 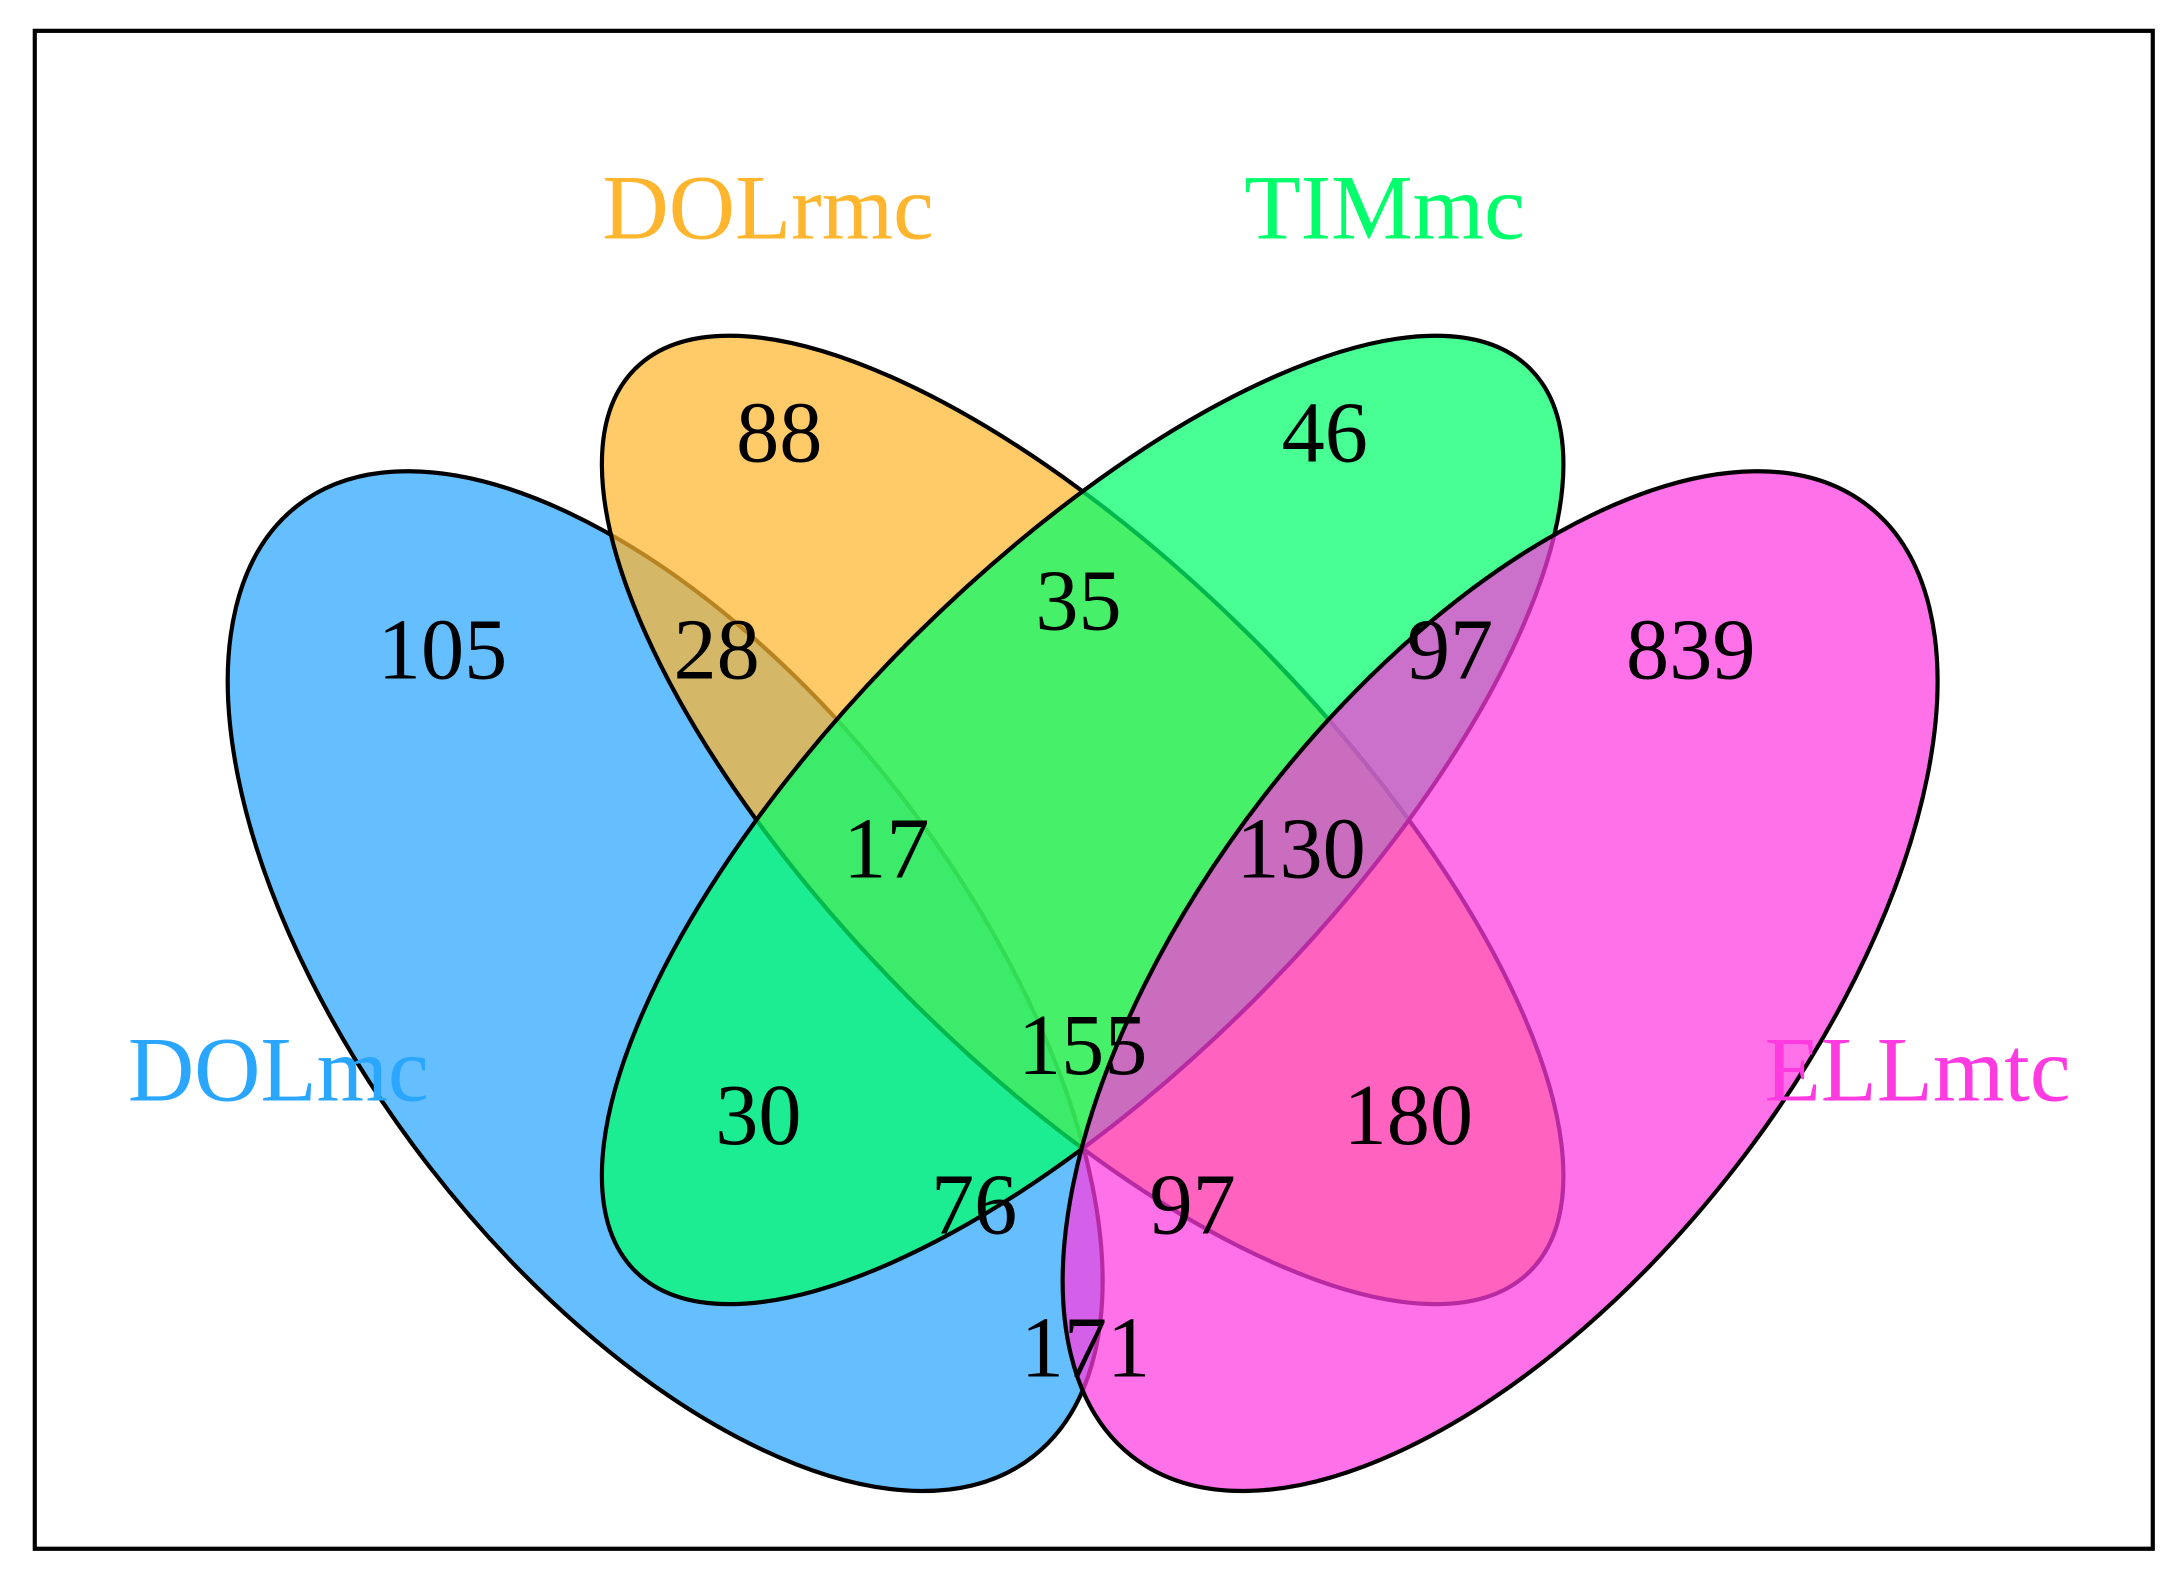 What do you see at coordinates (442, 649) in the screenshot?
I see `region-count: 105` at bounding box center [442, 649].